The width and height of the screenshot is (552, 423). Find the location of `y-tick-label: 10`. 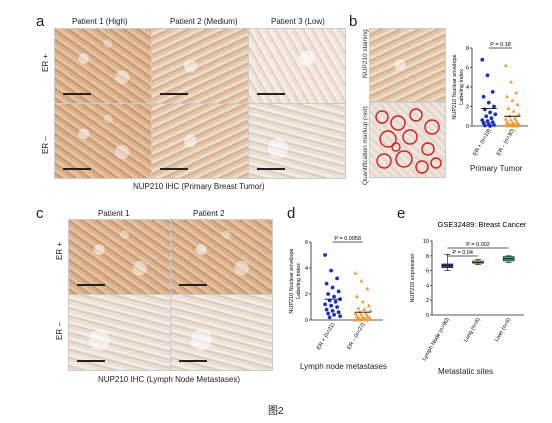

y-tick-label: 10 is located at coordinates (426, 242).